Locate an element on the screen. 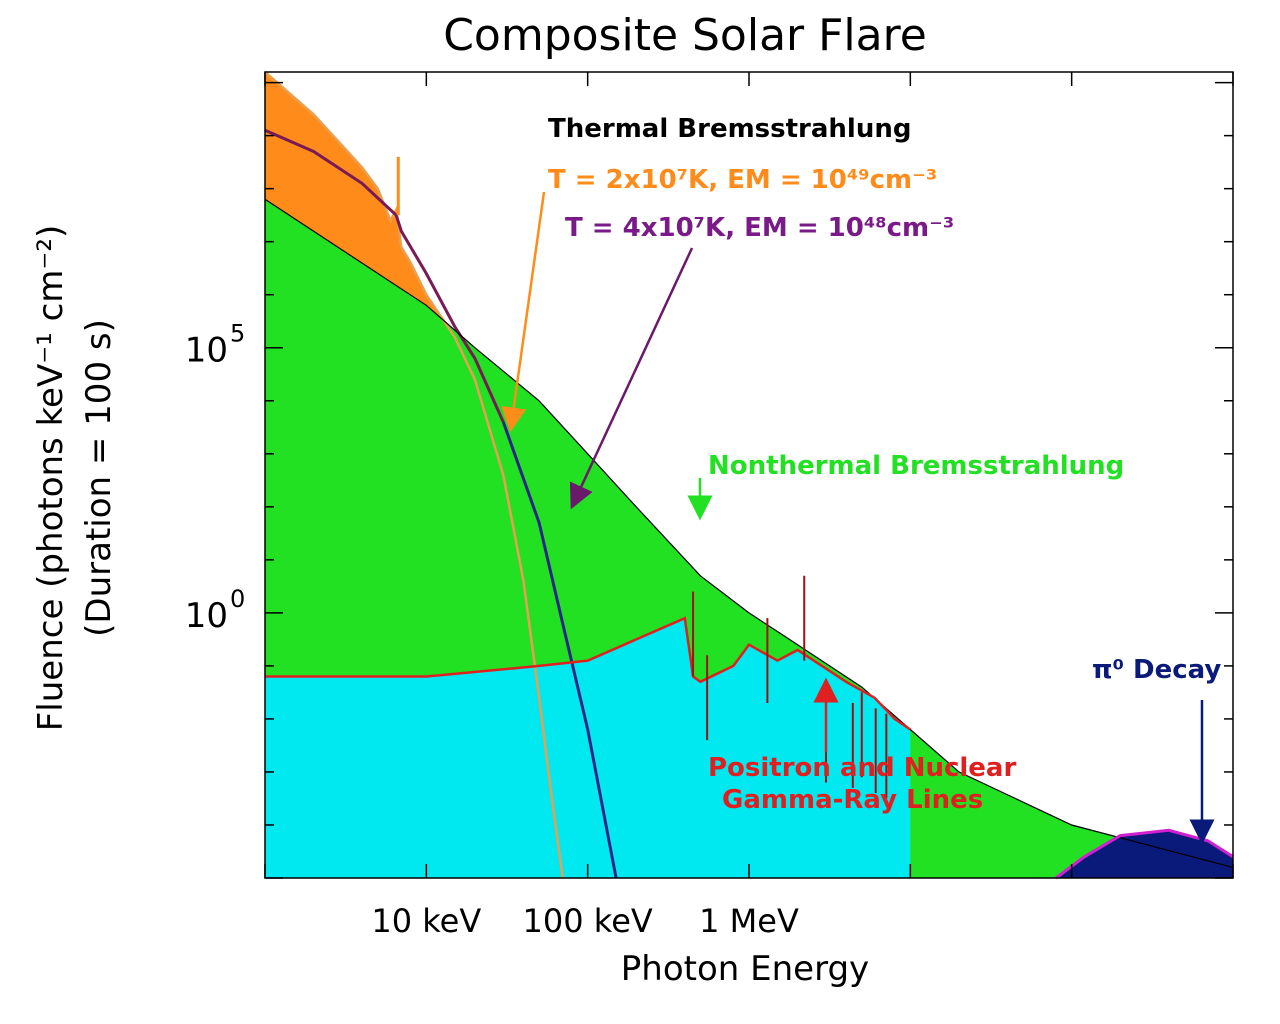  annotation-thermal-bremsstrahlung: Thermal Bremsstrahlung is located at coordinates (729, 129).